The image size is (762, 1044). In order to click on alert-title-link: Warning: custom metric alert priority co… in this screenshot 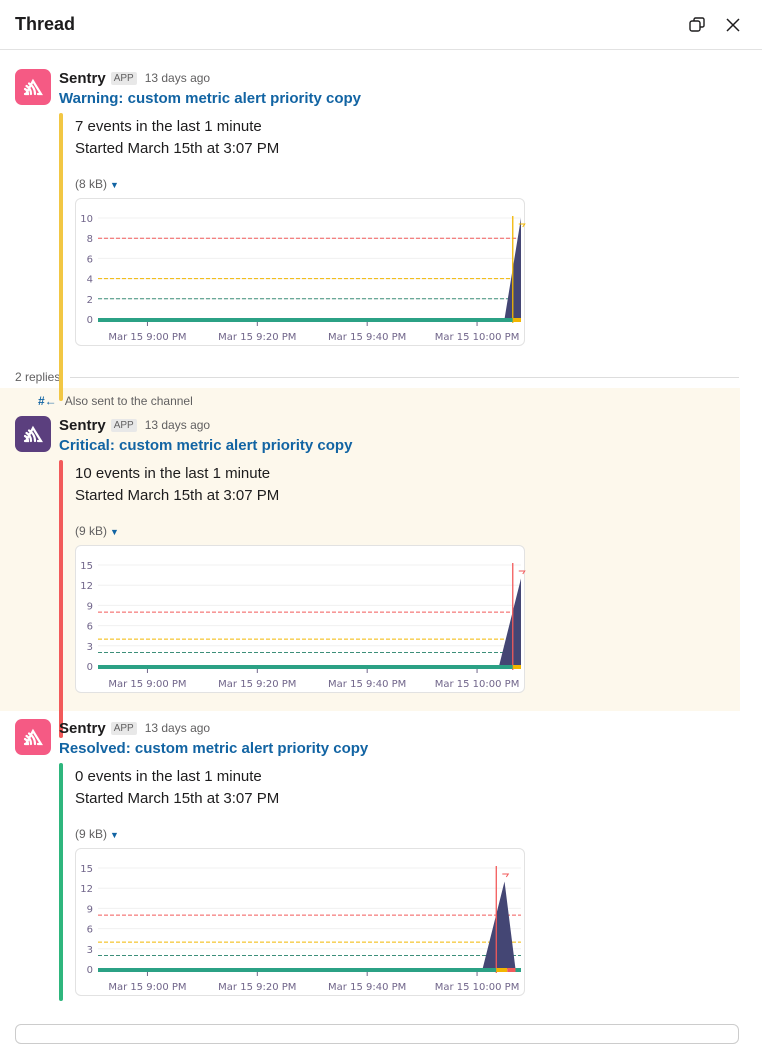, I will do `click(210, 98)`.